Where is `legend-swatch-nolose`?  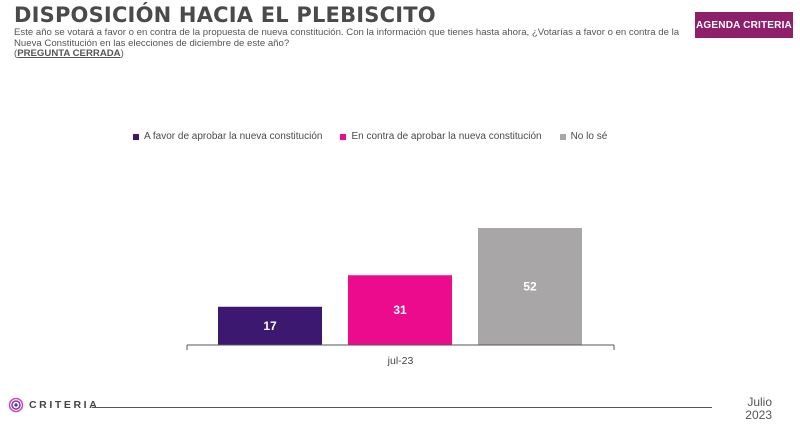
legend-swatch-nolose is located at coordinates (562, 136).